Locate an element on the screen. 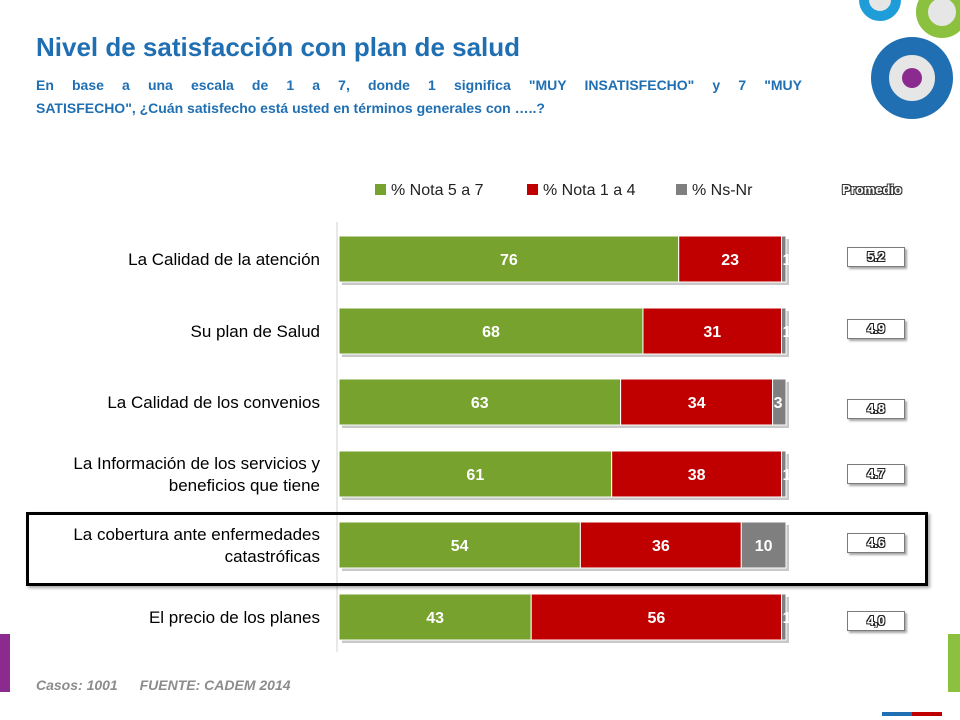  average-value: 4.8 is located at coordinates (876, 409).